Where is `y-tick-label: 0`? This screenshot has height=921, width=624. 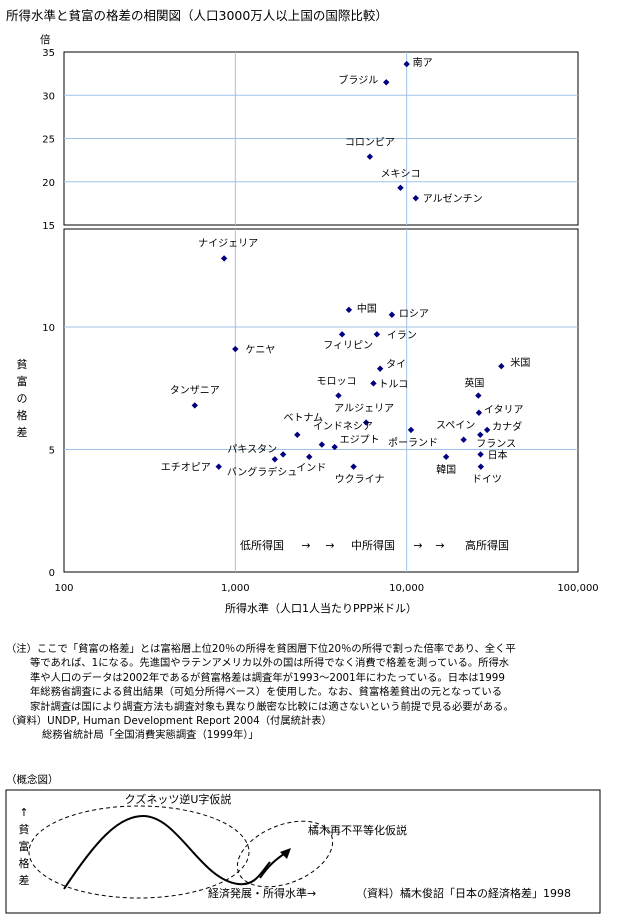 y-tick-label: 0 is located at coordinates (52, 573).